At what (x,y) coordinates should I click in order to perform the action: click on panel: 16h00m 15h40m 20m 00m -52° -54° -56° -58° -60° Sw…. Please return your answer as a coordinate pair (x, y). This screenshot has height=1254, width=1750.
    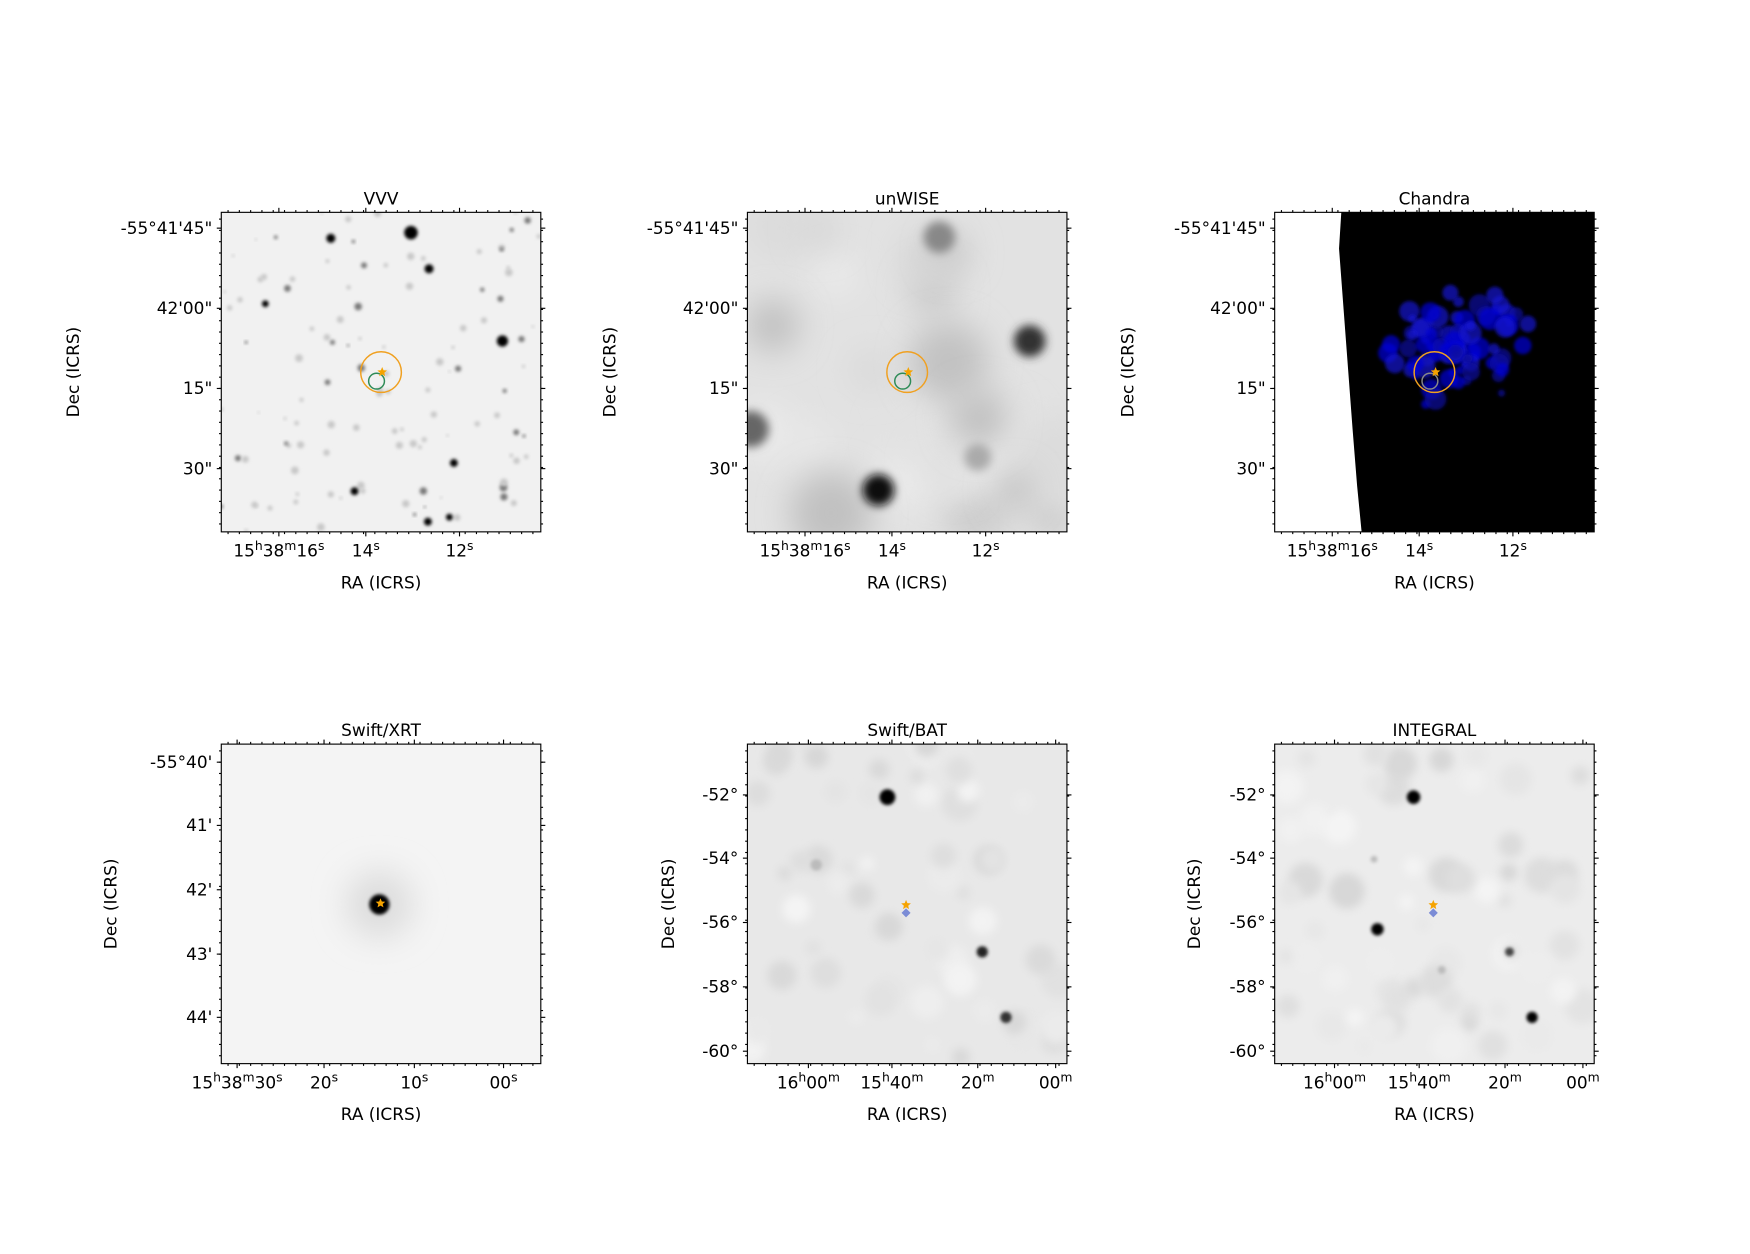
    Looking at the image, I should click on (865, 922).